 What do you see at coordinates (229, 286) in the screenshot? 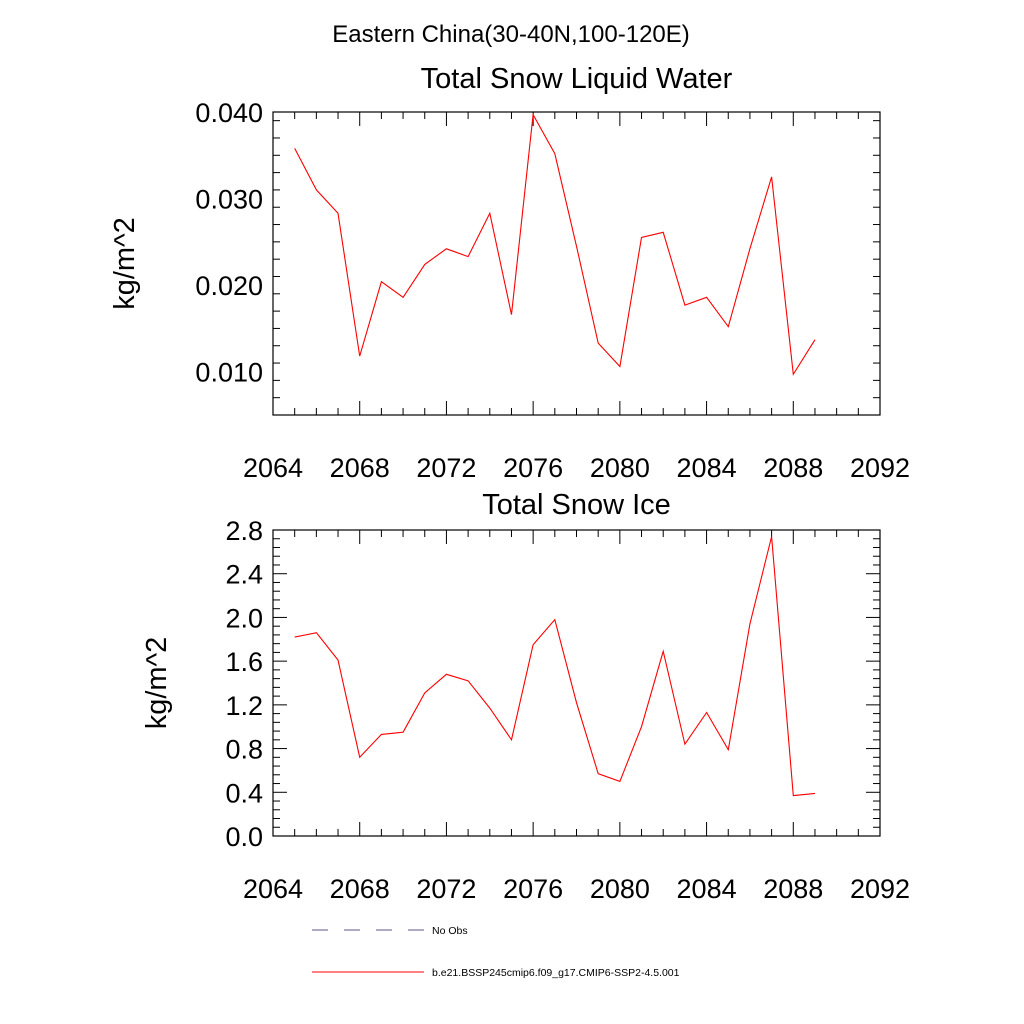
I see `y-tick-label: 0.020` at bounding box center [229, 286].